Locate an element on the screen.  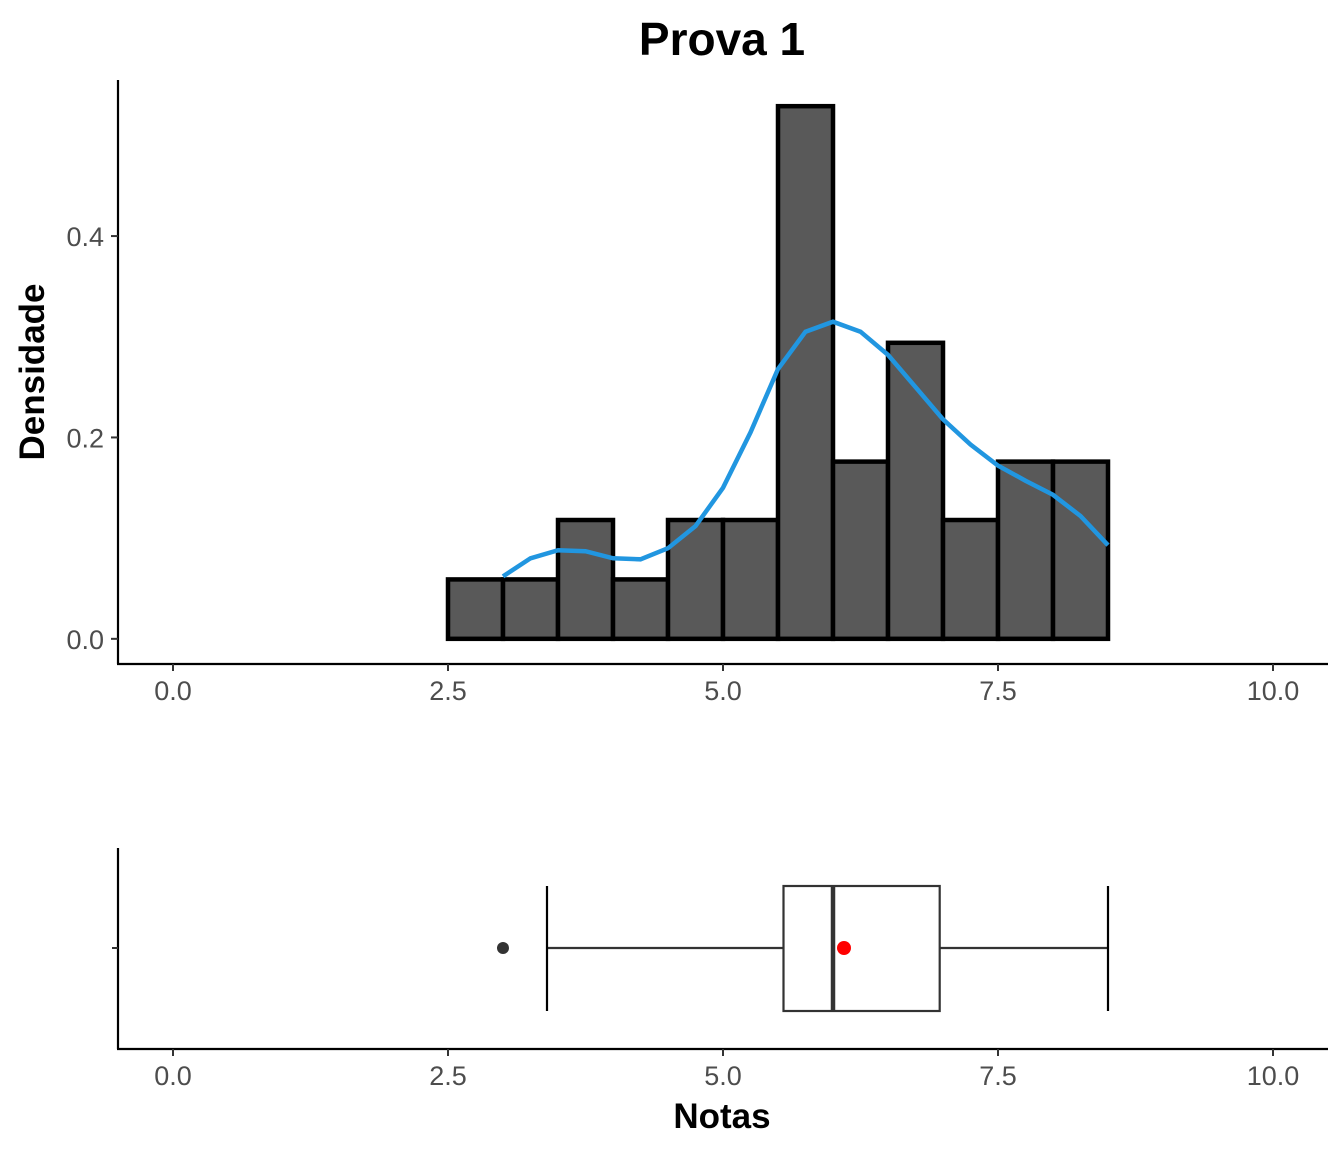
x-axis-title: Notas is located at coordinates (721, 1116).